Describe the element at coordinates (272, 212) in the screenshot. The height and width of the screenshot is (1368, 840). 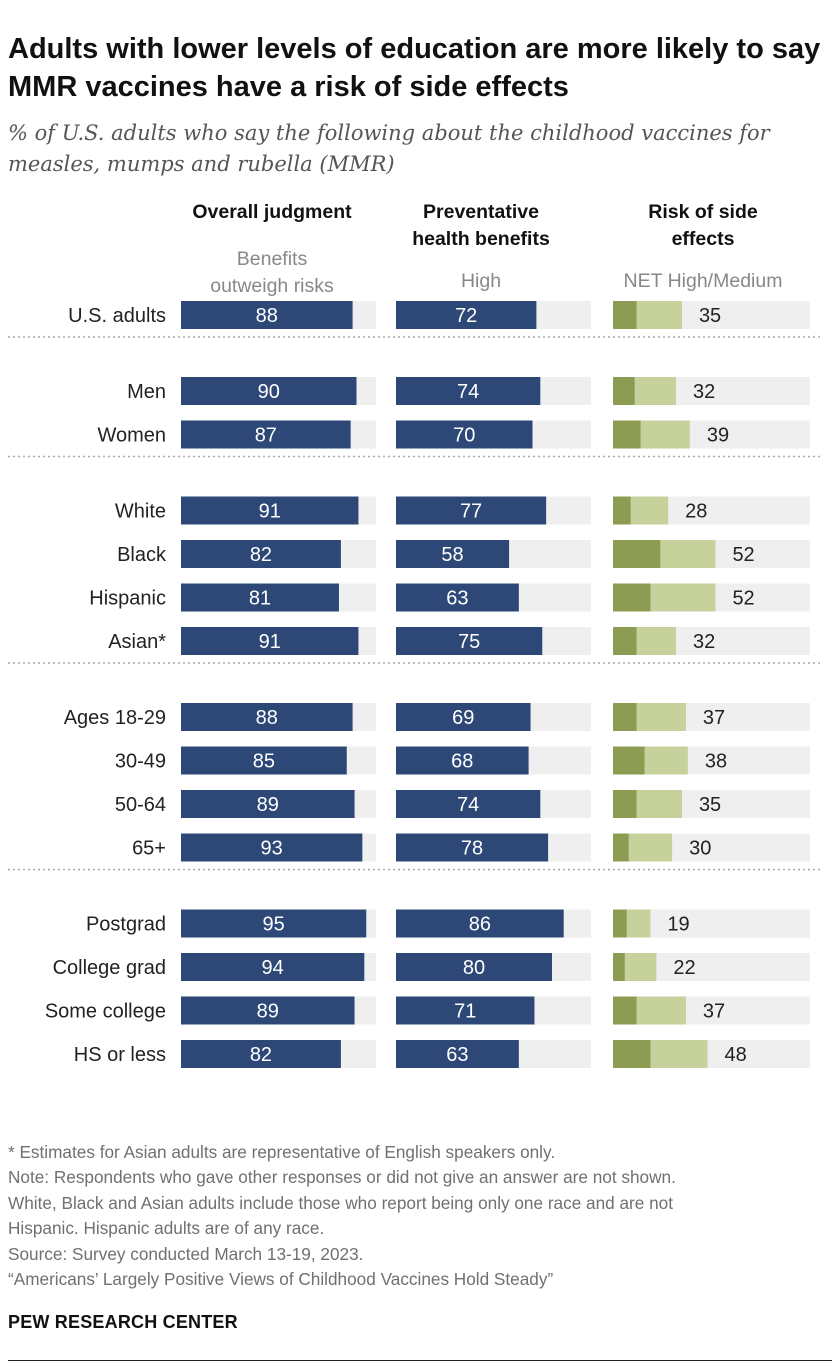
I see `column-header-overall: Overall judgment` at that location.